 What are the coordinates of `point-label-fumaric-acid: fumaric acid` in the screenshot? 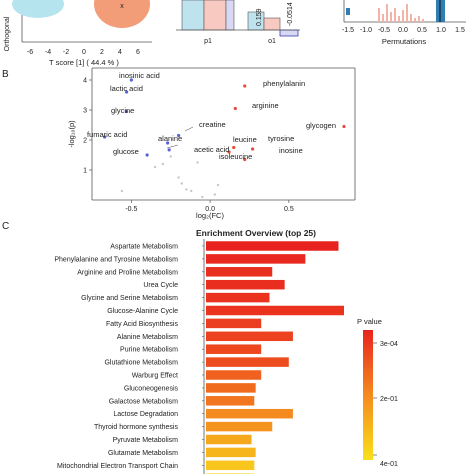 It's located at (107, 134).